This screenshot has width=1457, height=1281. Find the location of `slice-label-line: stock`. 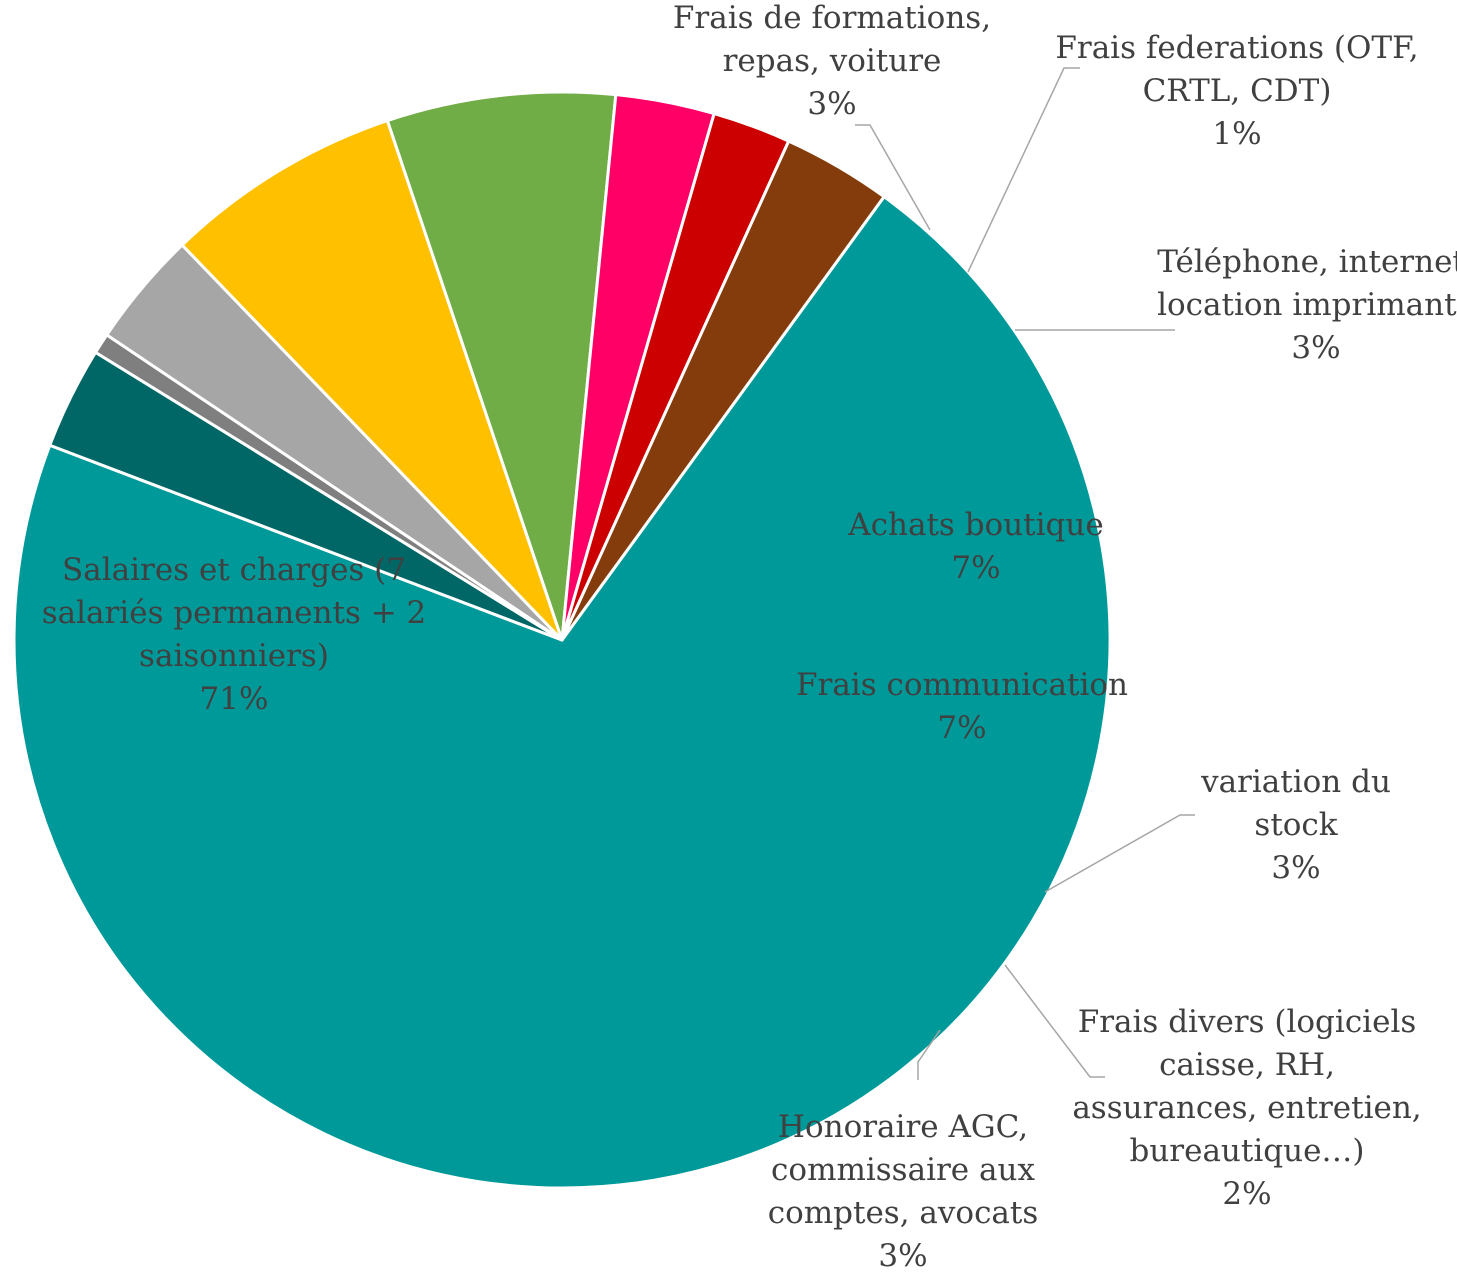

slice-label-line: stock is located at coordinates (1295, 825).